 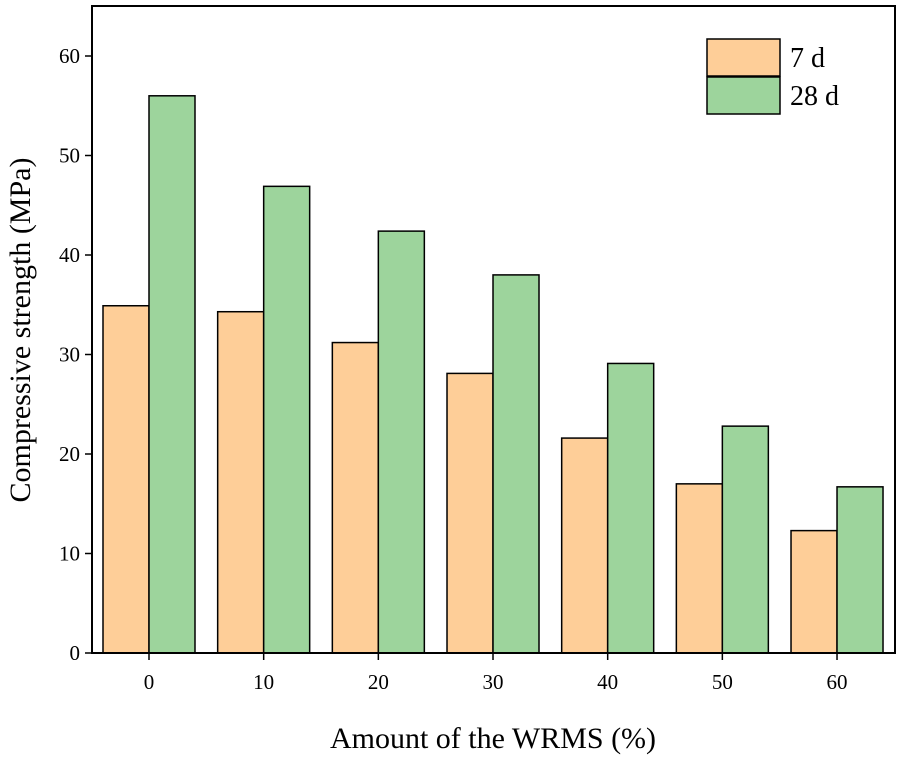 I want to click on x-tick-label: 40, so click(x=607, y=682).